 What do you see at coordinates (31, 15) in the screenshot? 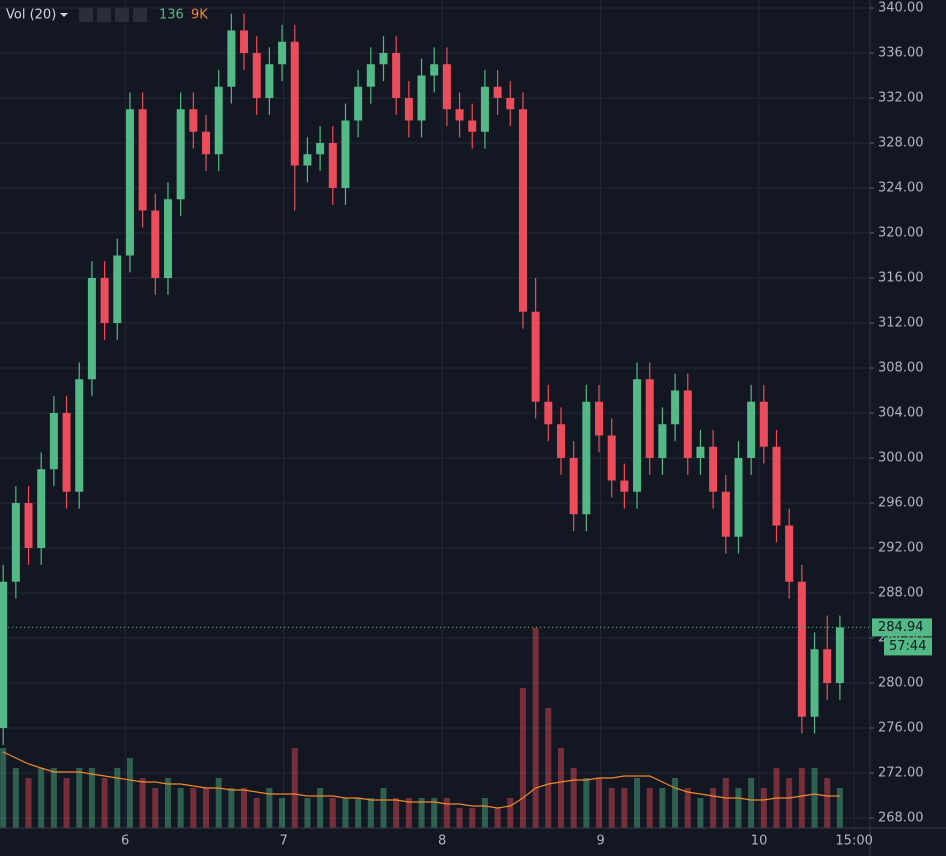
I see `legend-name: Vol (20)` at bounding box center [31, 15].